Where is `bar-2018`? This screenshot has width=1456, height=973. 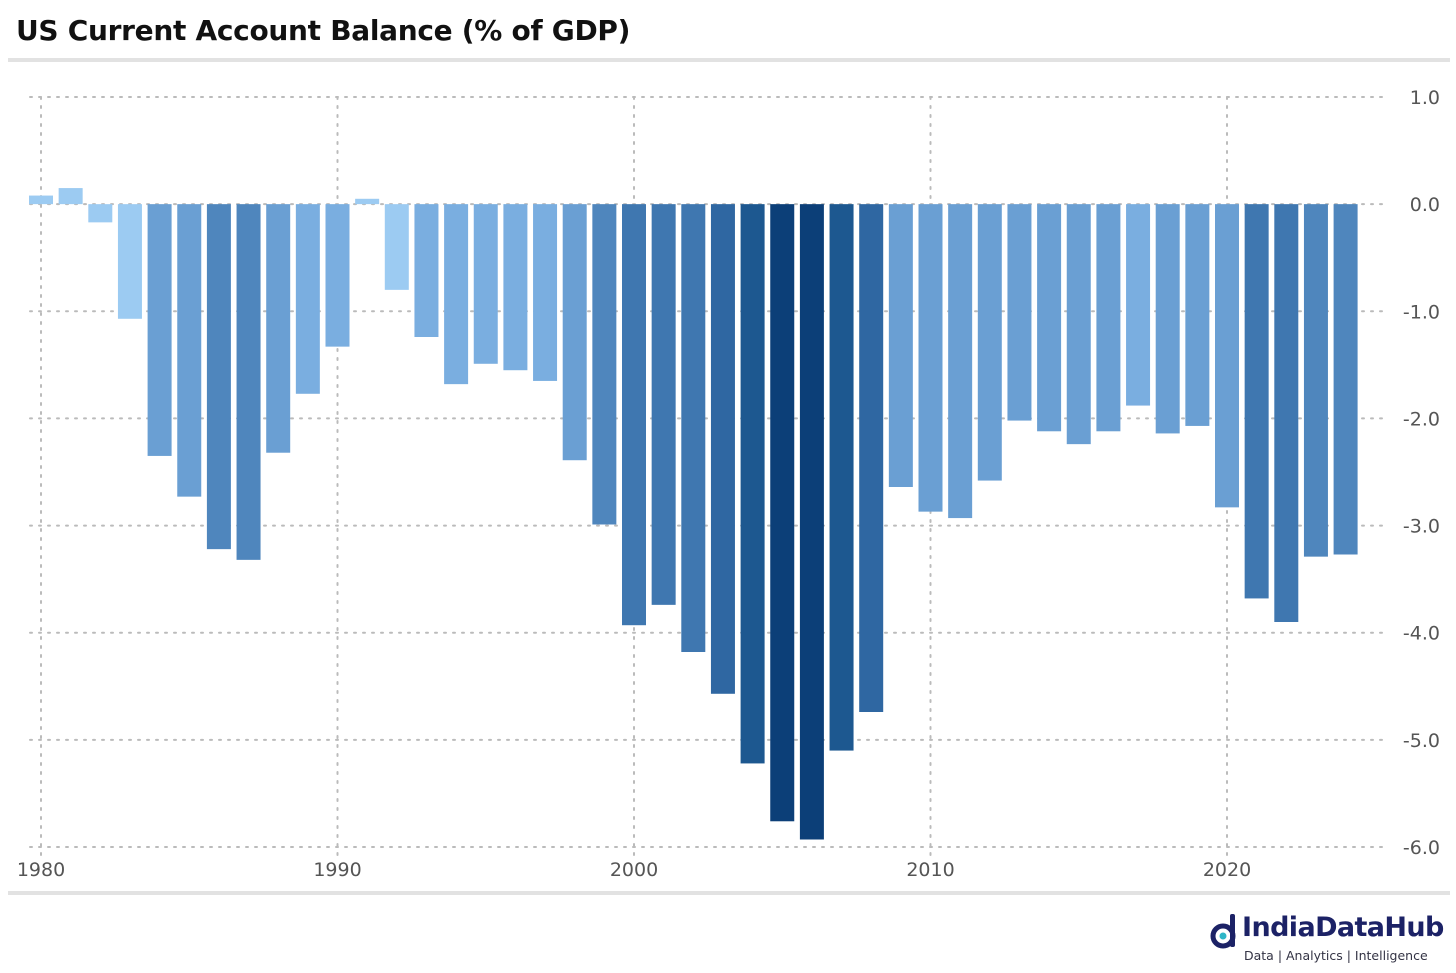 bar-2018 is located at coordinates (1167, 319).